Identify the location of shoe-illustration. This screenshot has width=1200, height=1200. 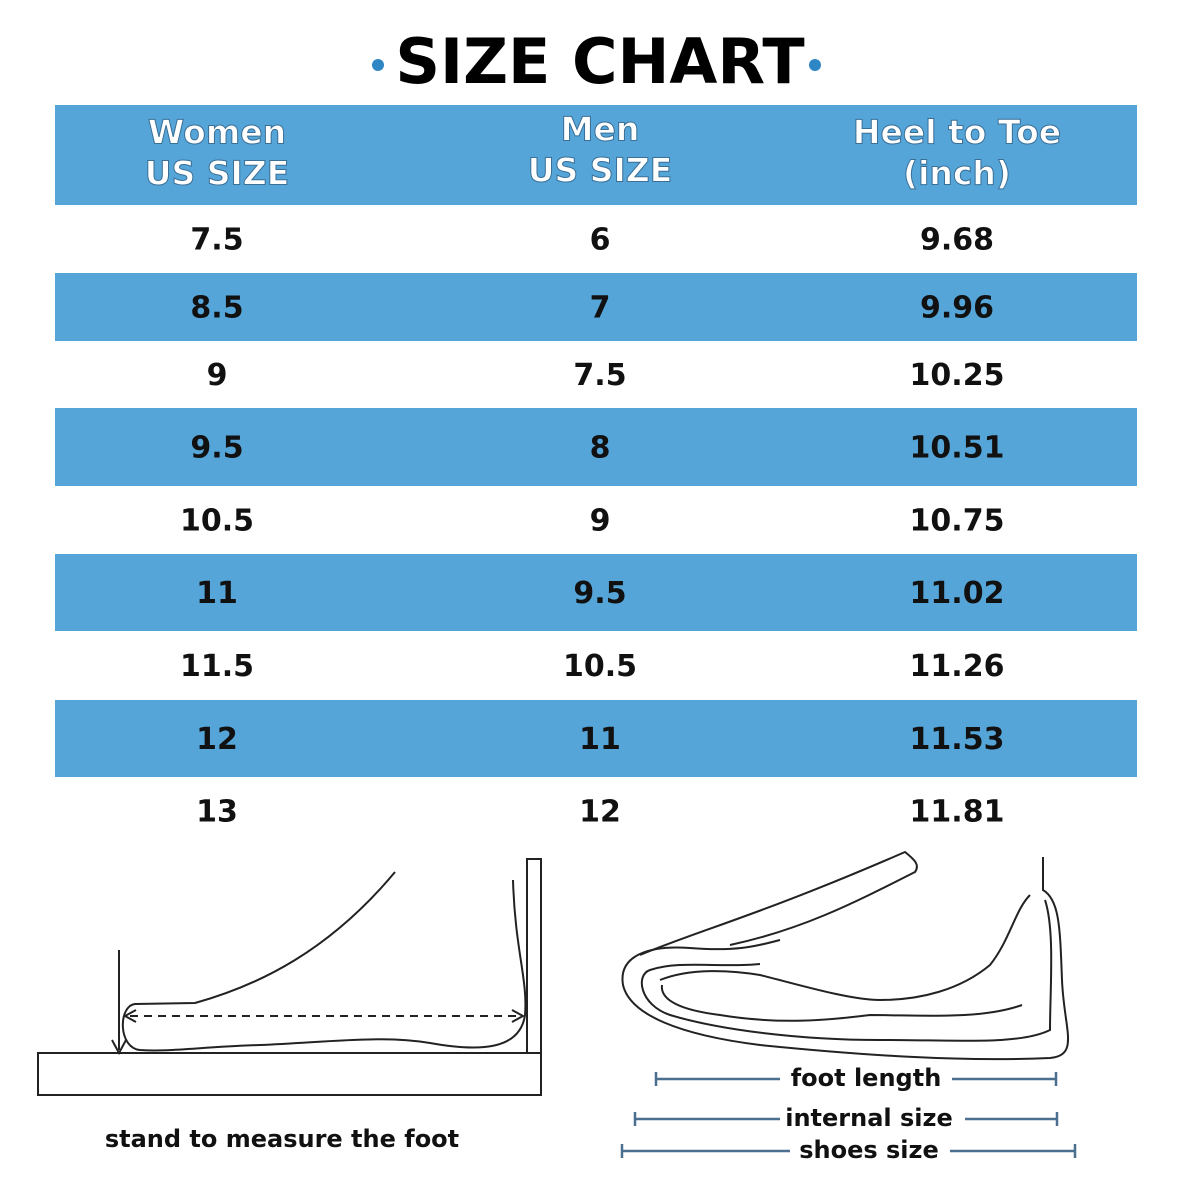
(848, 1004).